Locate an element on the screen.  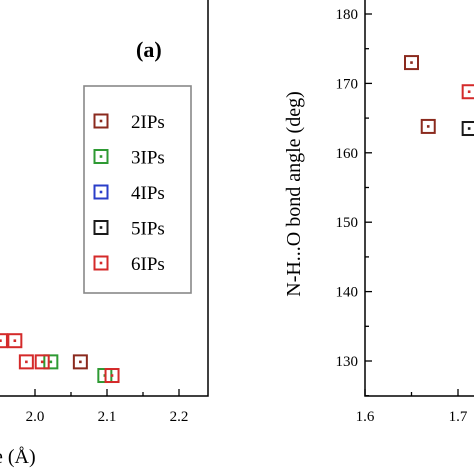
legend-label: 5IPs is located at coordinates (148, 229).